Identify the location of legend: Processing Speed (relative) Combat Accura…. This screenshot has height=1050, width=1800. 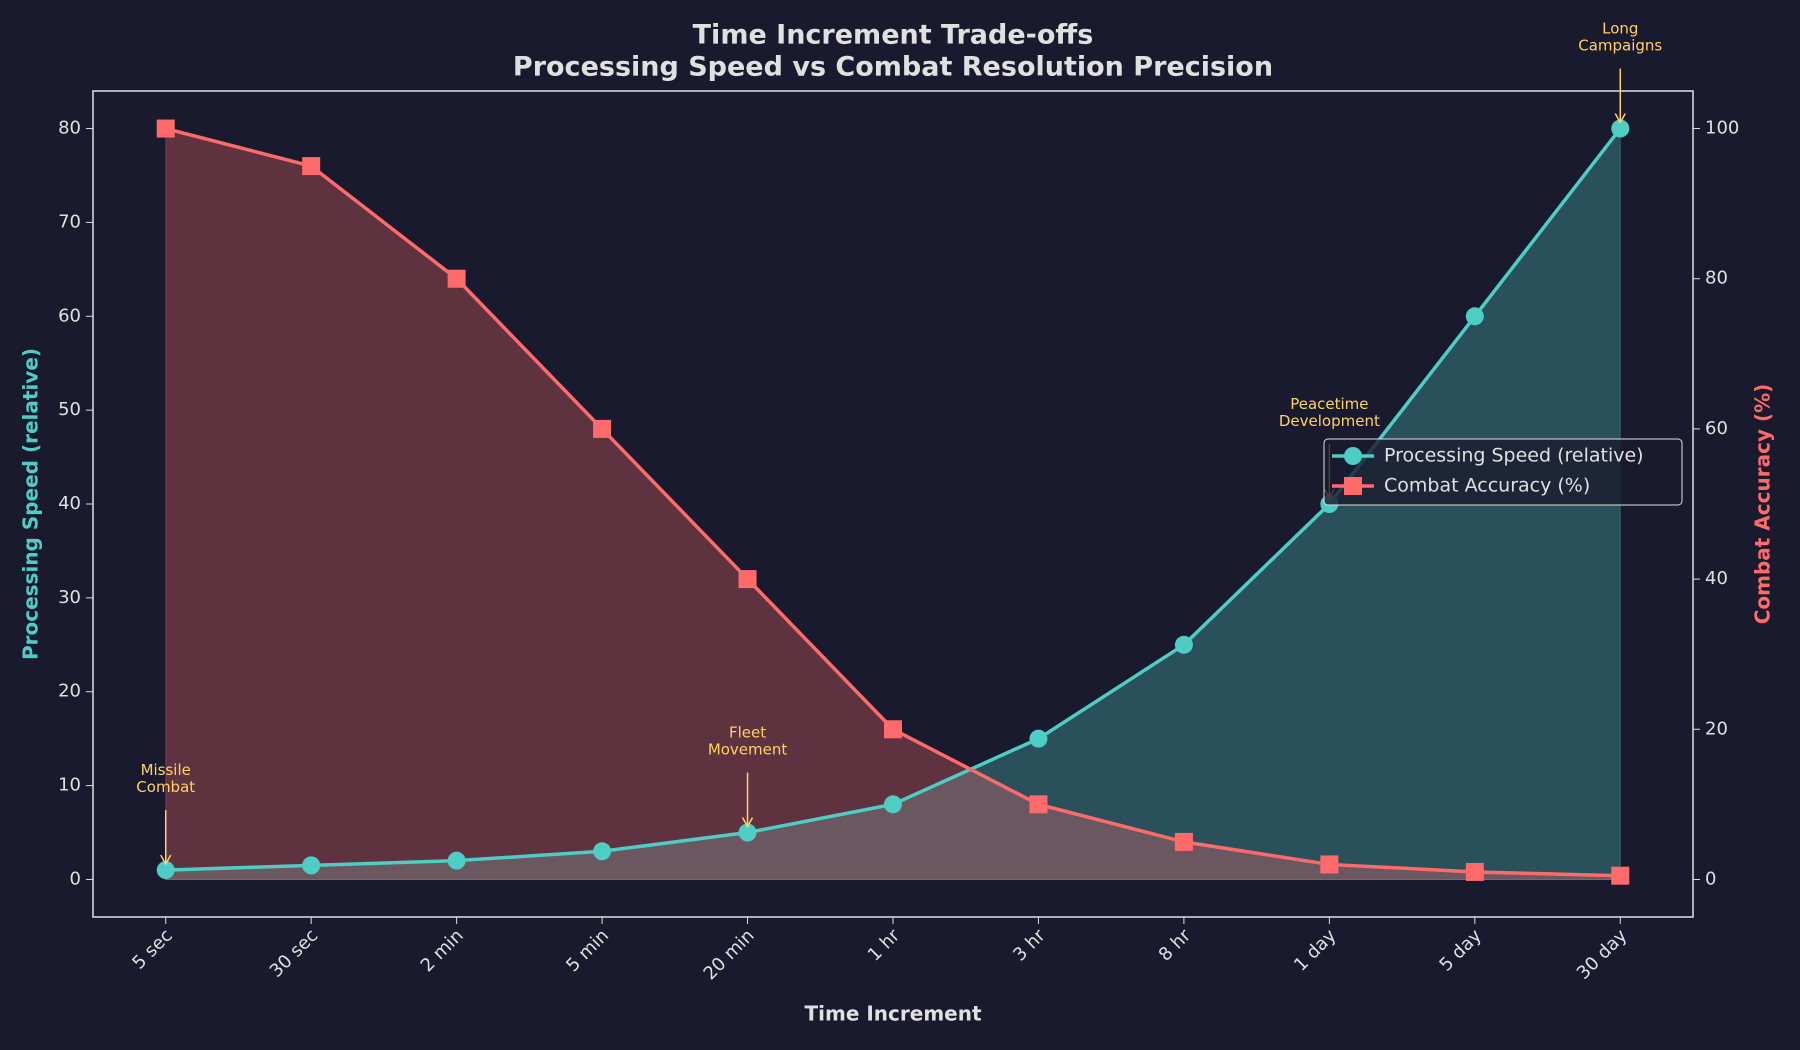
(1503, 472).